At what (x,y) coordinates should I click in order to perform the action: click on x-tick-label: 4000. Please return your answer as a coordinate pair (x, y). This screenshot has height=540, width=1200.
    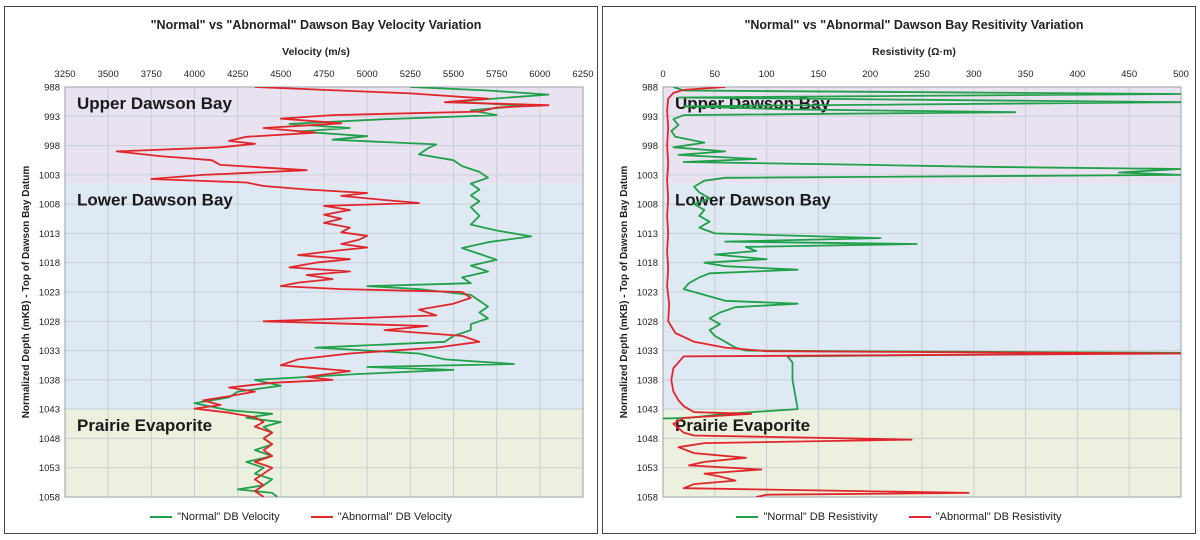
    Looking at the image, I should click on (194, 74).